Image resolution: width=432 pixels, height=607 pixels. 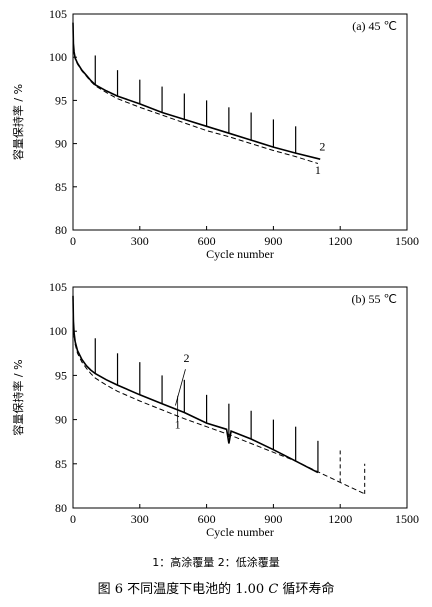 I want to click on legend-text: 1：高涂覆量 2：低涂覆量, so click(x=216, y=562).